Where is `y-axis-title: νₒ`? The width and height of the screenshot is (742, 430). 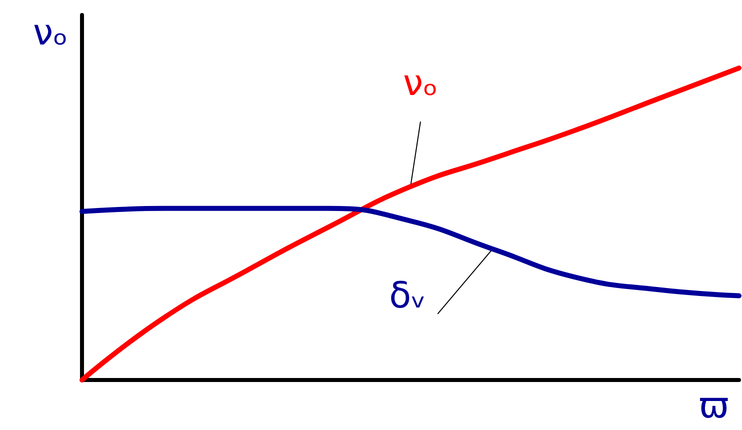
y-axis-title: νₒ is located at coordinates (50, 33).